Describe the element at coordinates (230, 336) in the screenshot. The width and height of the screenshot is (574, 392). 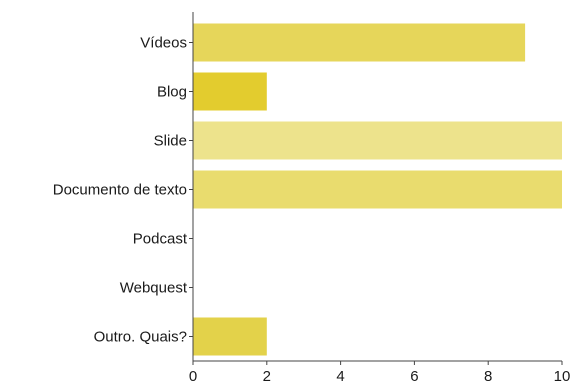
I see `bar-outro-quais` at that location.